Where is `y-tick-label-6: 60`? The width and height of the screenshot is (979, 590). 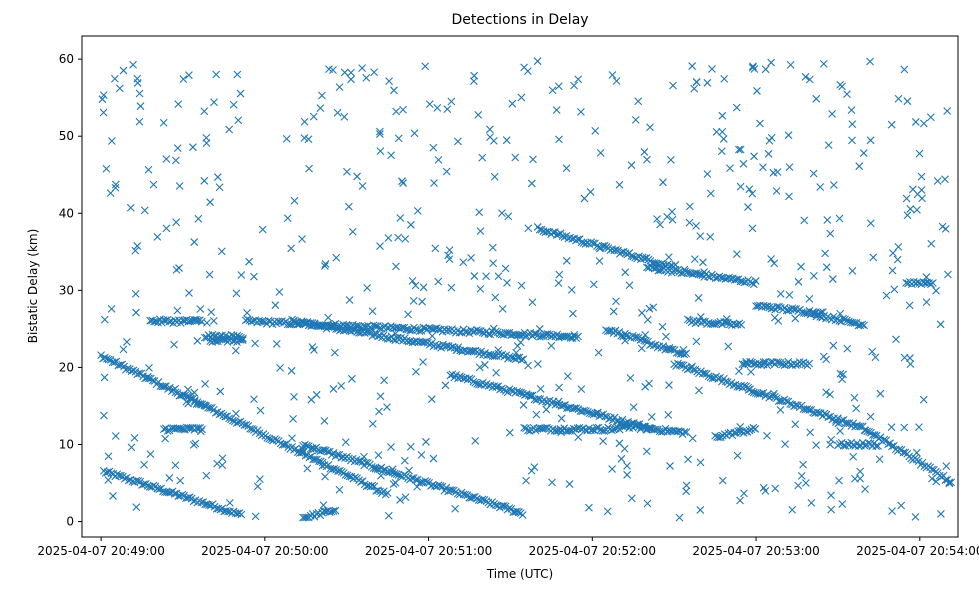 y-tick-label-6: 60 is located at coordinates (66, 59).